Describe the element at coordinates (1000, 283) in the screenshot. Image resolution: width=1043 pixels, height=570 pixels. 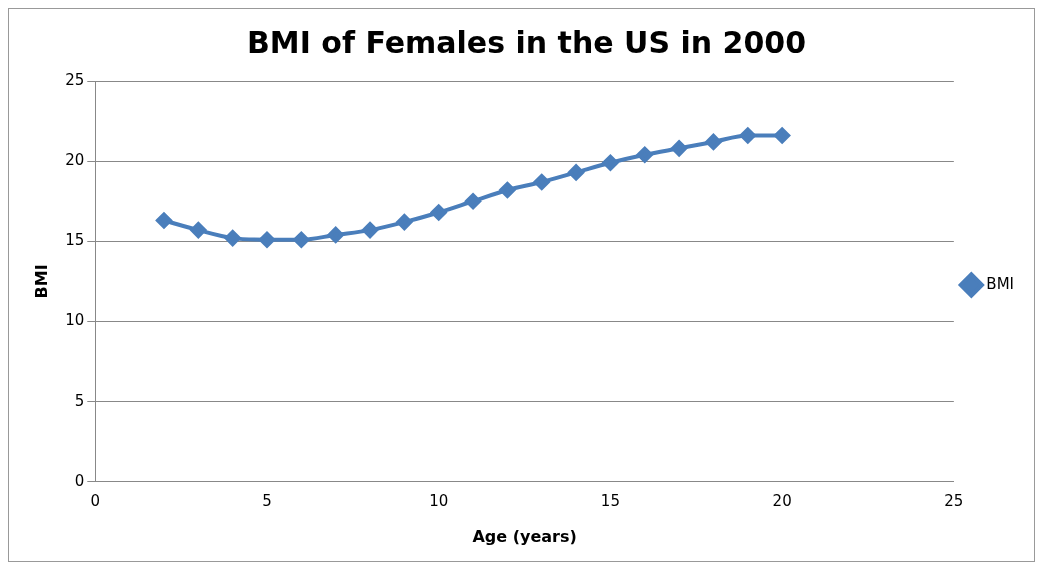
I see `legend-label: BMI` at that location.